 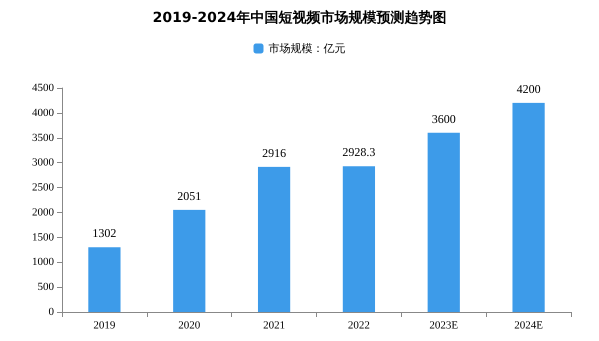 I want to click on y-tick-label: 2500, so click(x=43, y=188).